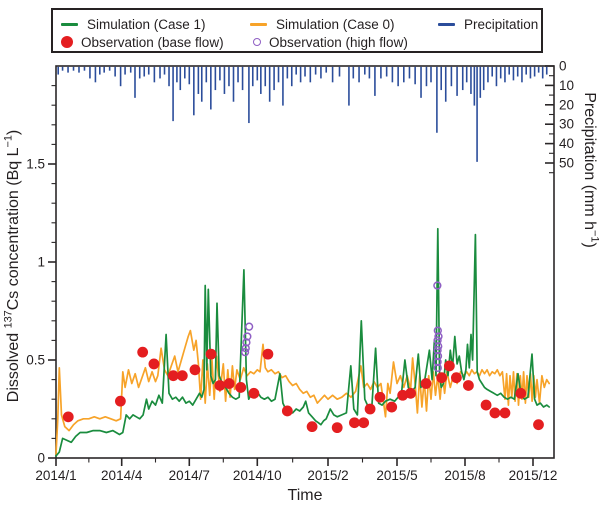 The width and height of the screenshot is (600, 509). What do you see at coordinates (189, 475) in the screenshot?
I see `x-tick-label: 2014/7` at bounding box center [189, 475].